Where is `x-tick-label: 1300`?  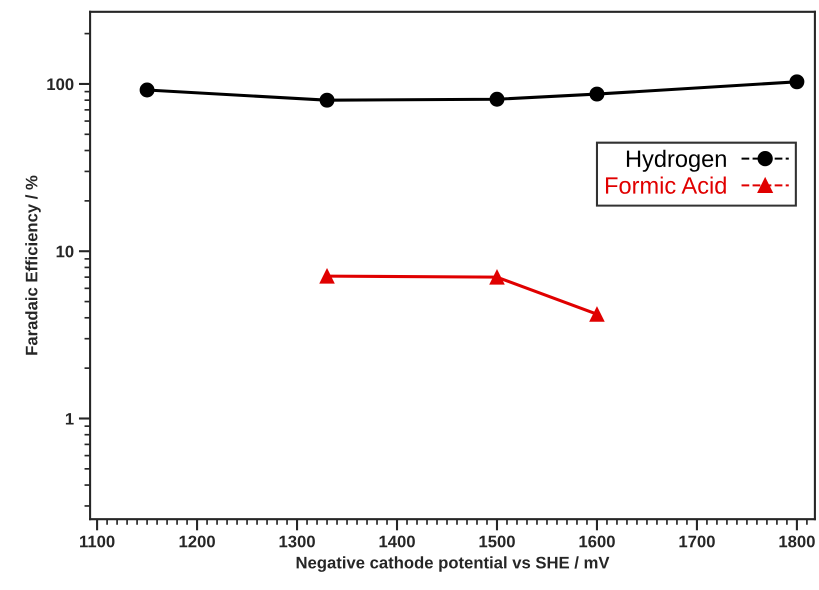
x-tick-label: 1300 is located at coordinates (297, 542).